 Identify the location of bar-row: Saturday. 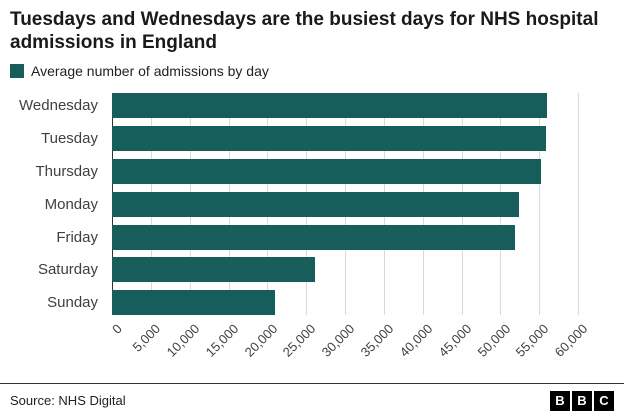
(294, 270).